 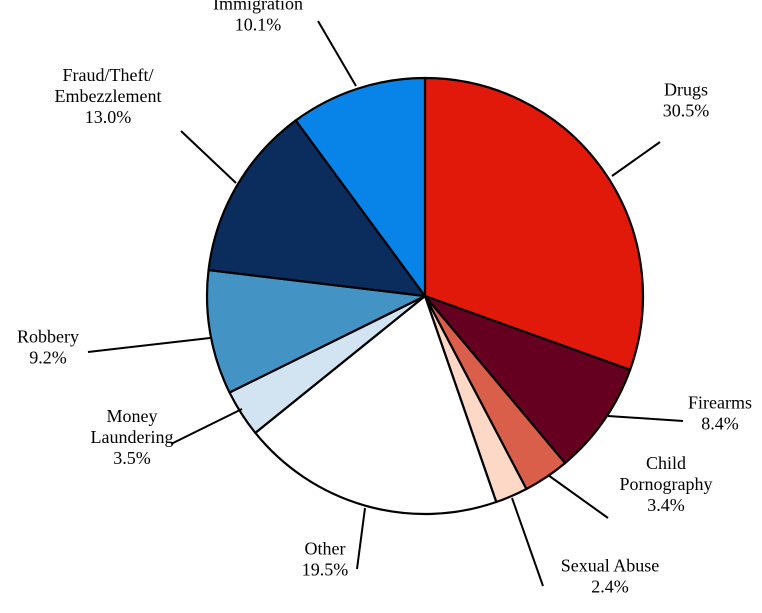 I want to click on leader-line-sexual-abuse, so click(x=527, y=542).